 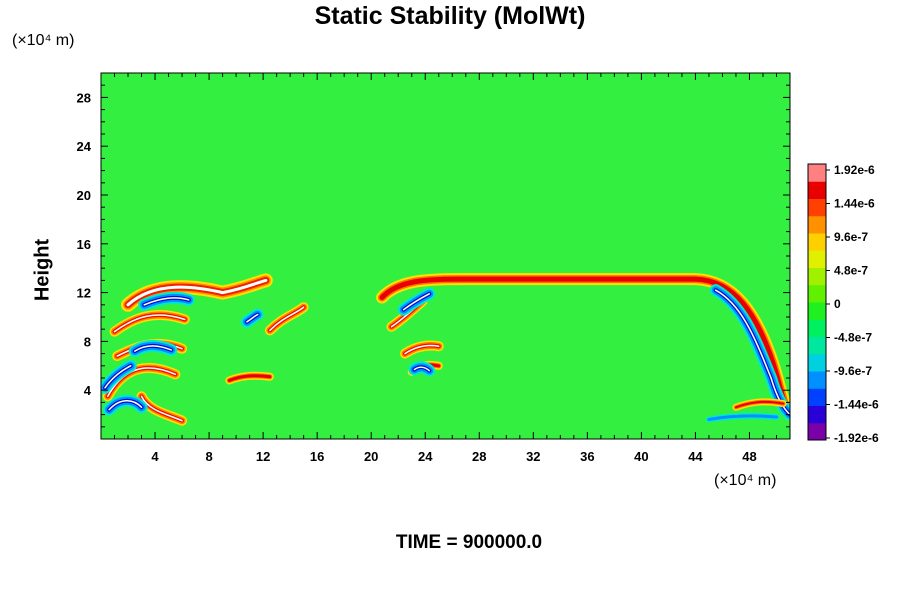 What do you see at coordinates (84, 195) in the screenshot?
I see `y-tick-label-20: 20` at bounding box center [84, 195].